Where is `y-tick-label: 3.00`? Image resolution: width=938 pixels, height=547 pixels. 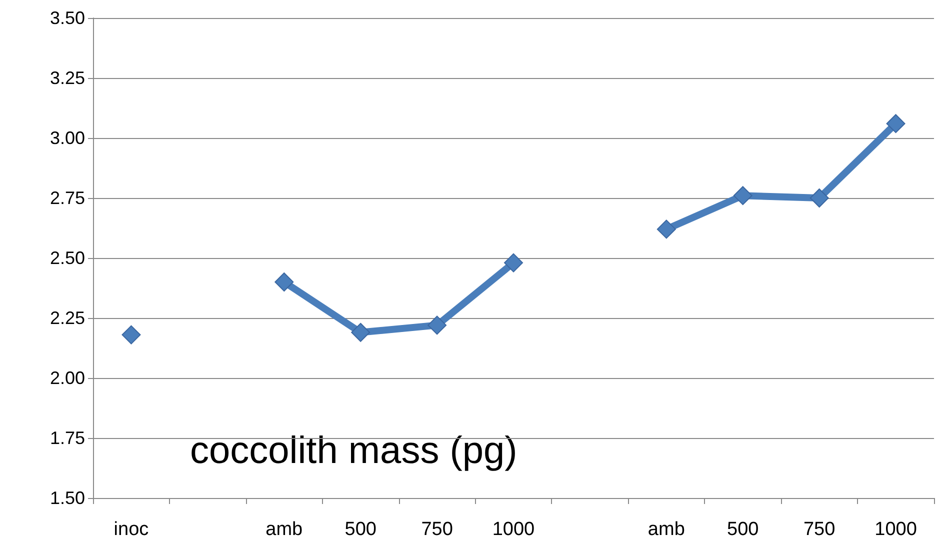 y-tick-label: 3.00 is located at coordinates (67, 138).